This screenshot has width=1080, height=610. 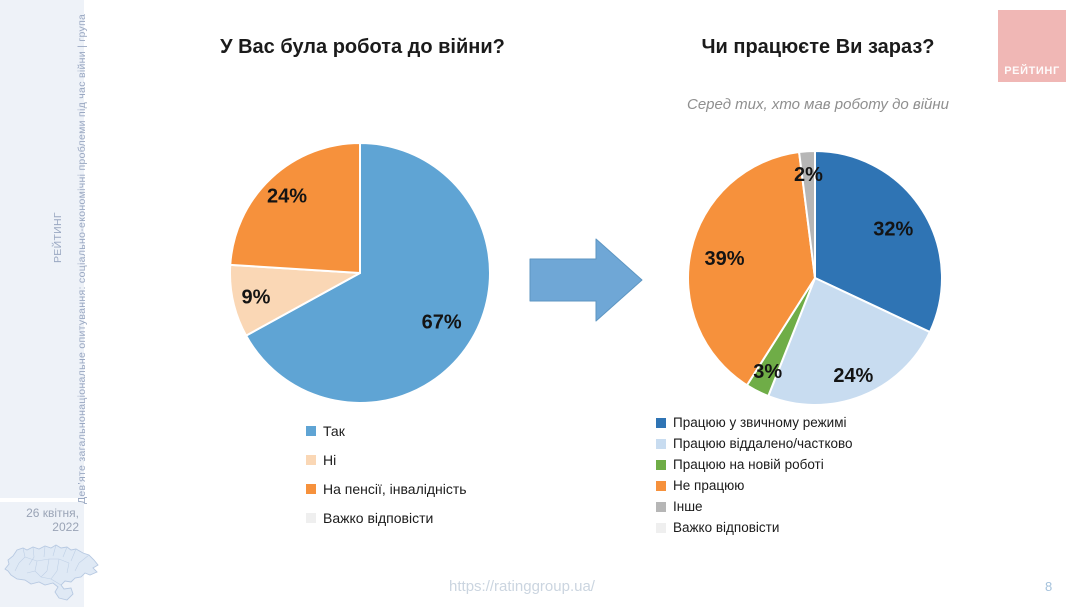 What do you see at coordinates (330, 460) in the screenshot?
I see `legend-label: Ні` at bounding box center [330, 460].